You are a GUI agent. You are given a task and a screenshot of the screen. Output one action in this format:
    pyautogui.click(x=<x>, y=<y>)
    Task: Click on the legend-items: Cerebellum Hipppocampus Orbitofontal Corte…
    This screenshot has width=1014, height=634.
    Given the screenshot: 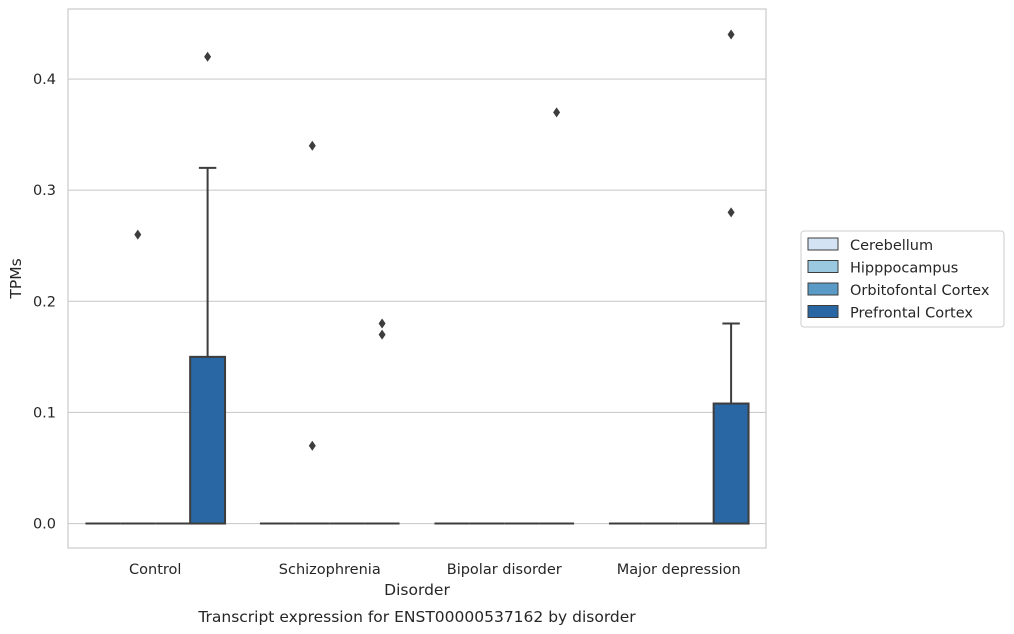 What is the action you would take?
    pyautogui.click(x=898, y=279)
    